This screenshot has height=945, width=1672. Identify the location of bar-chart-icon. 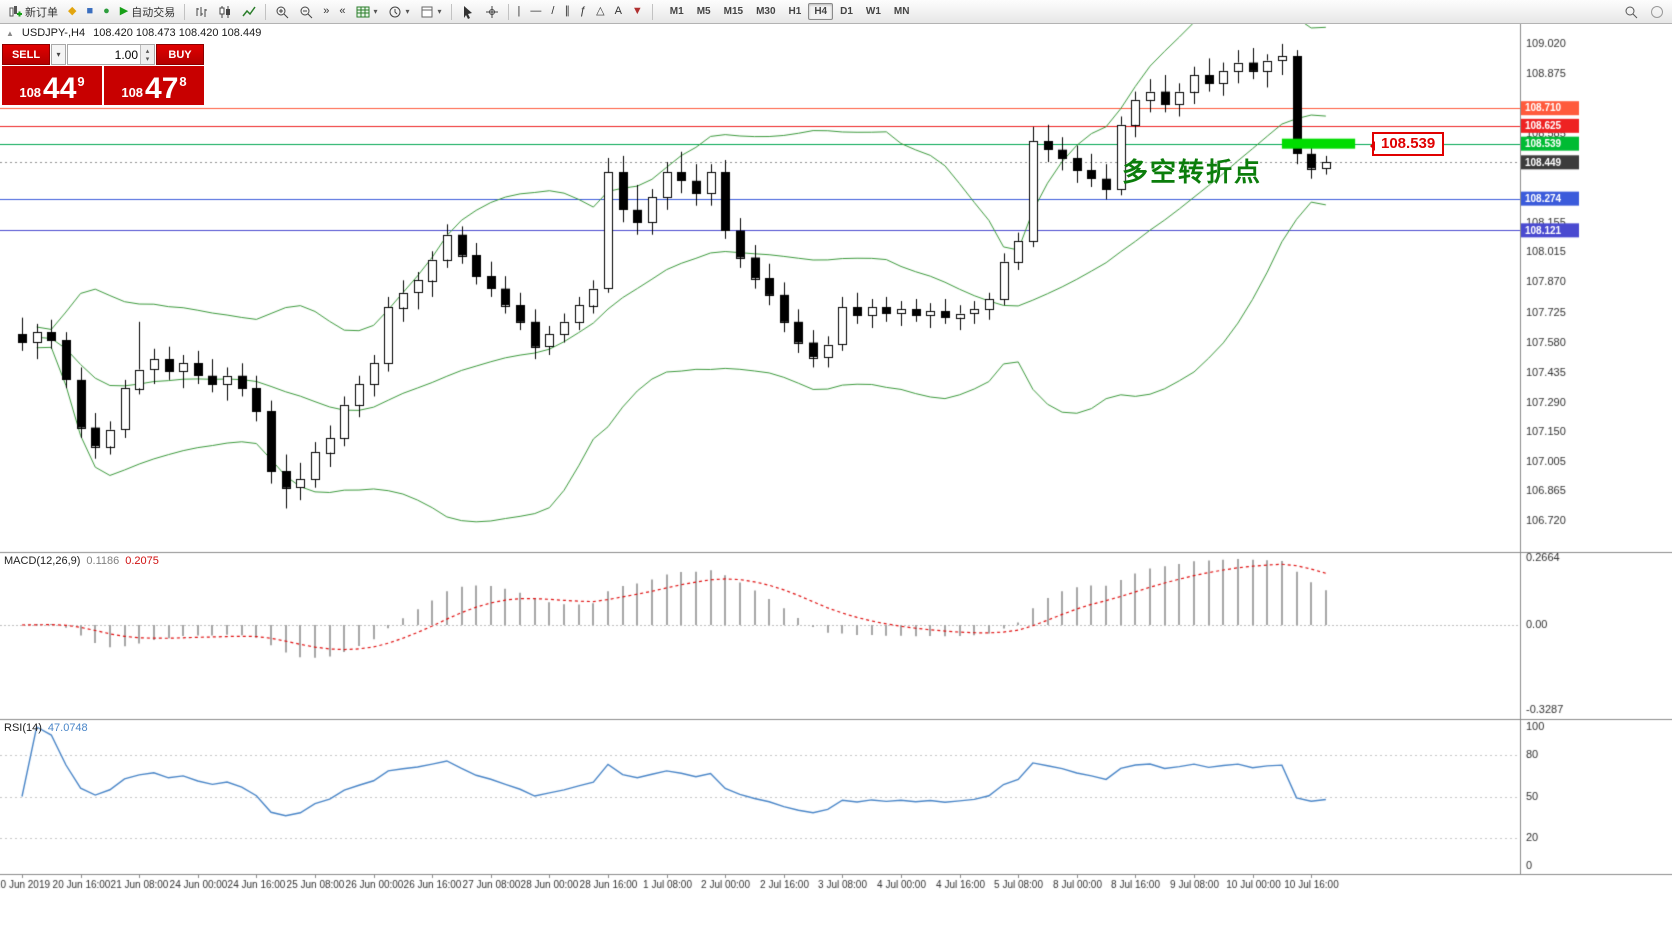
(201, 12).